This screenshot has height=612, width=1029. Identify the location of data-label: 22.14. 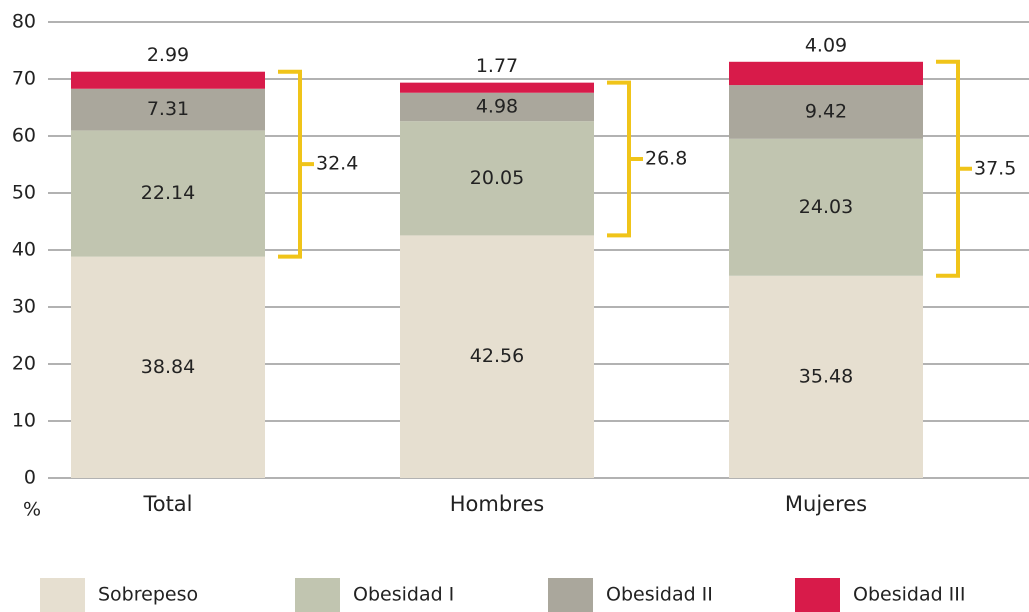
(168, 193).